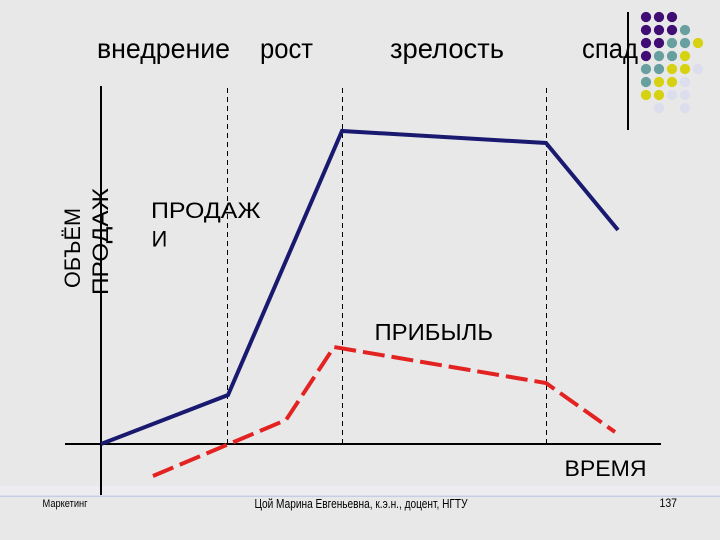 This screenshot has height=540, width=720. What do you see at coordinates (434, 332) in the screenshot?
I see `svg-text: ПРИБЫЛЬ` at bounding box center [434, 332].